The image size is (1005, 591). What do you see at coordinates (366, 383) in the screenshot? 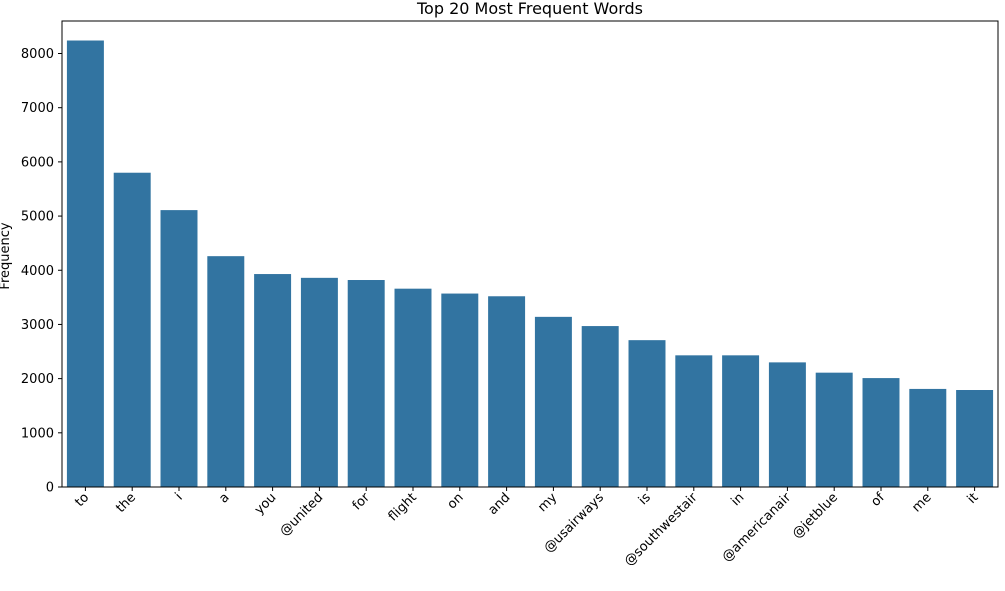
I see `bar-for` at bounding box center [366, 383].